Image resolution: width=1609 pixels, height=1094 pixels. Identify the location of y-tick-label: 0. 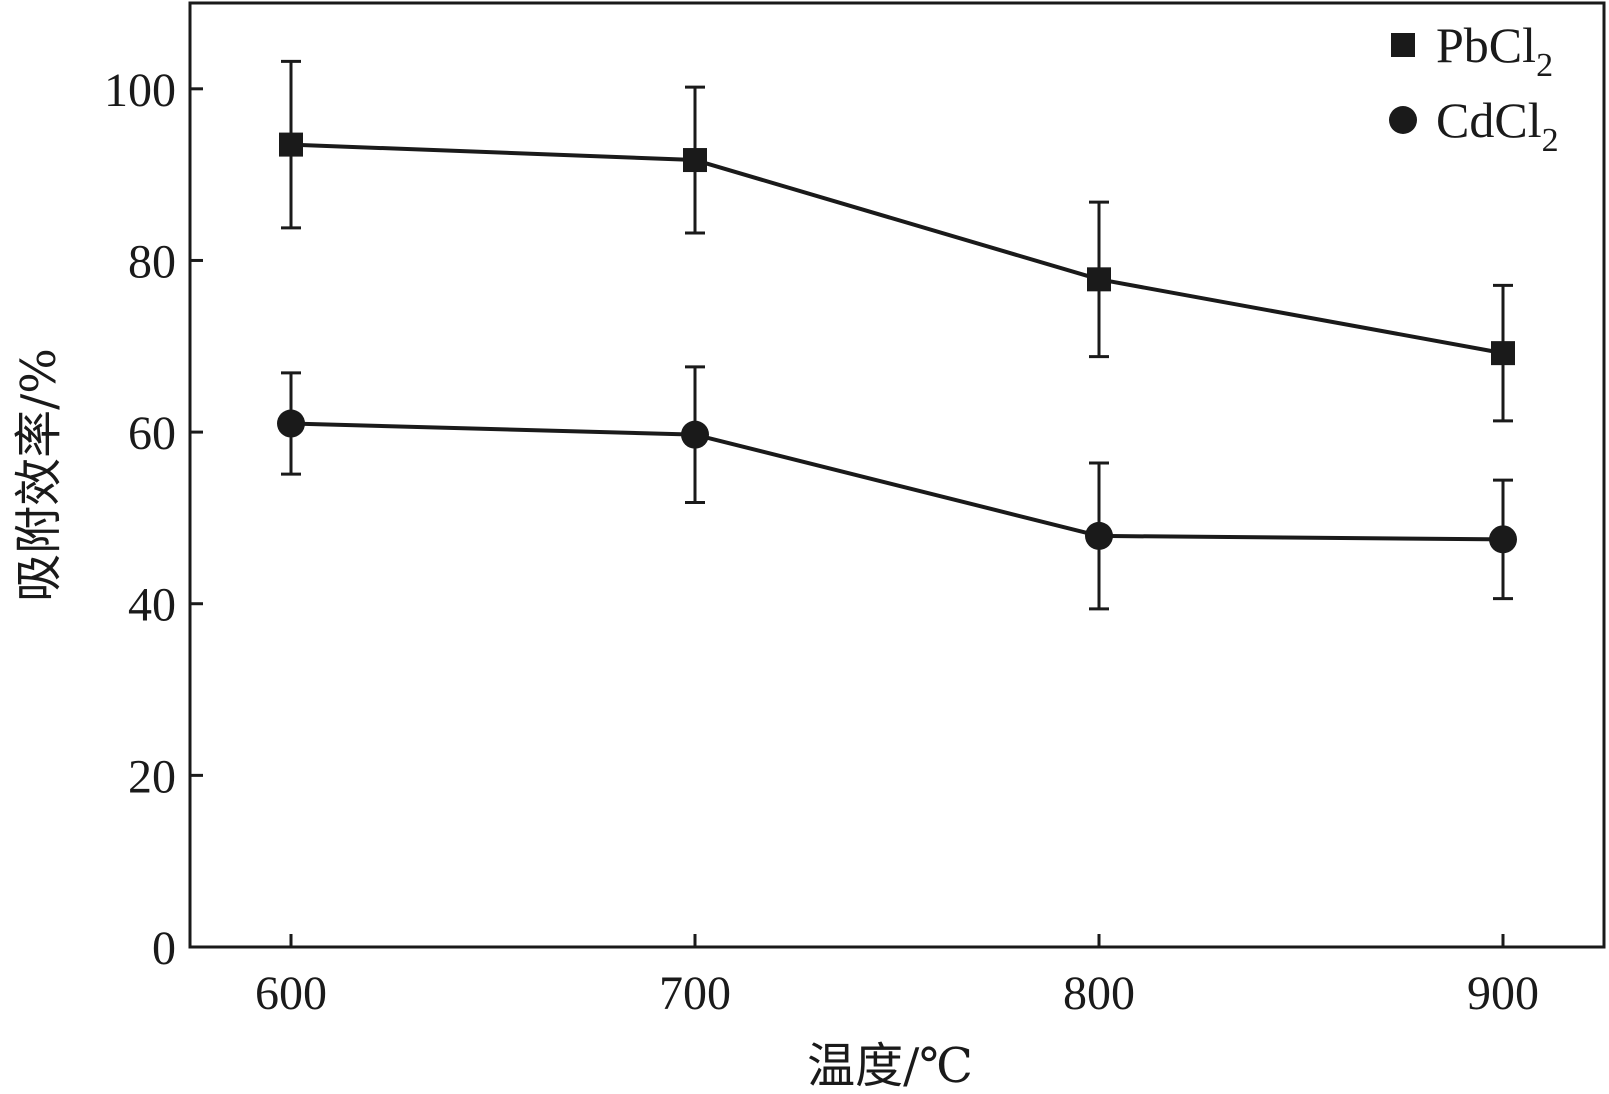
(164, 948).